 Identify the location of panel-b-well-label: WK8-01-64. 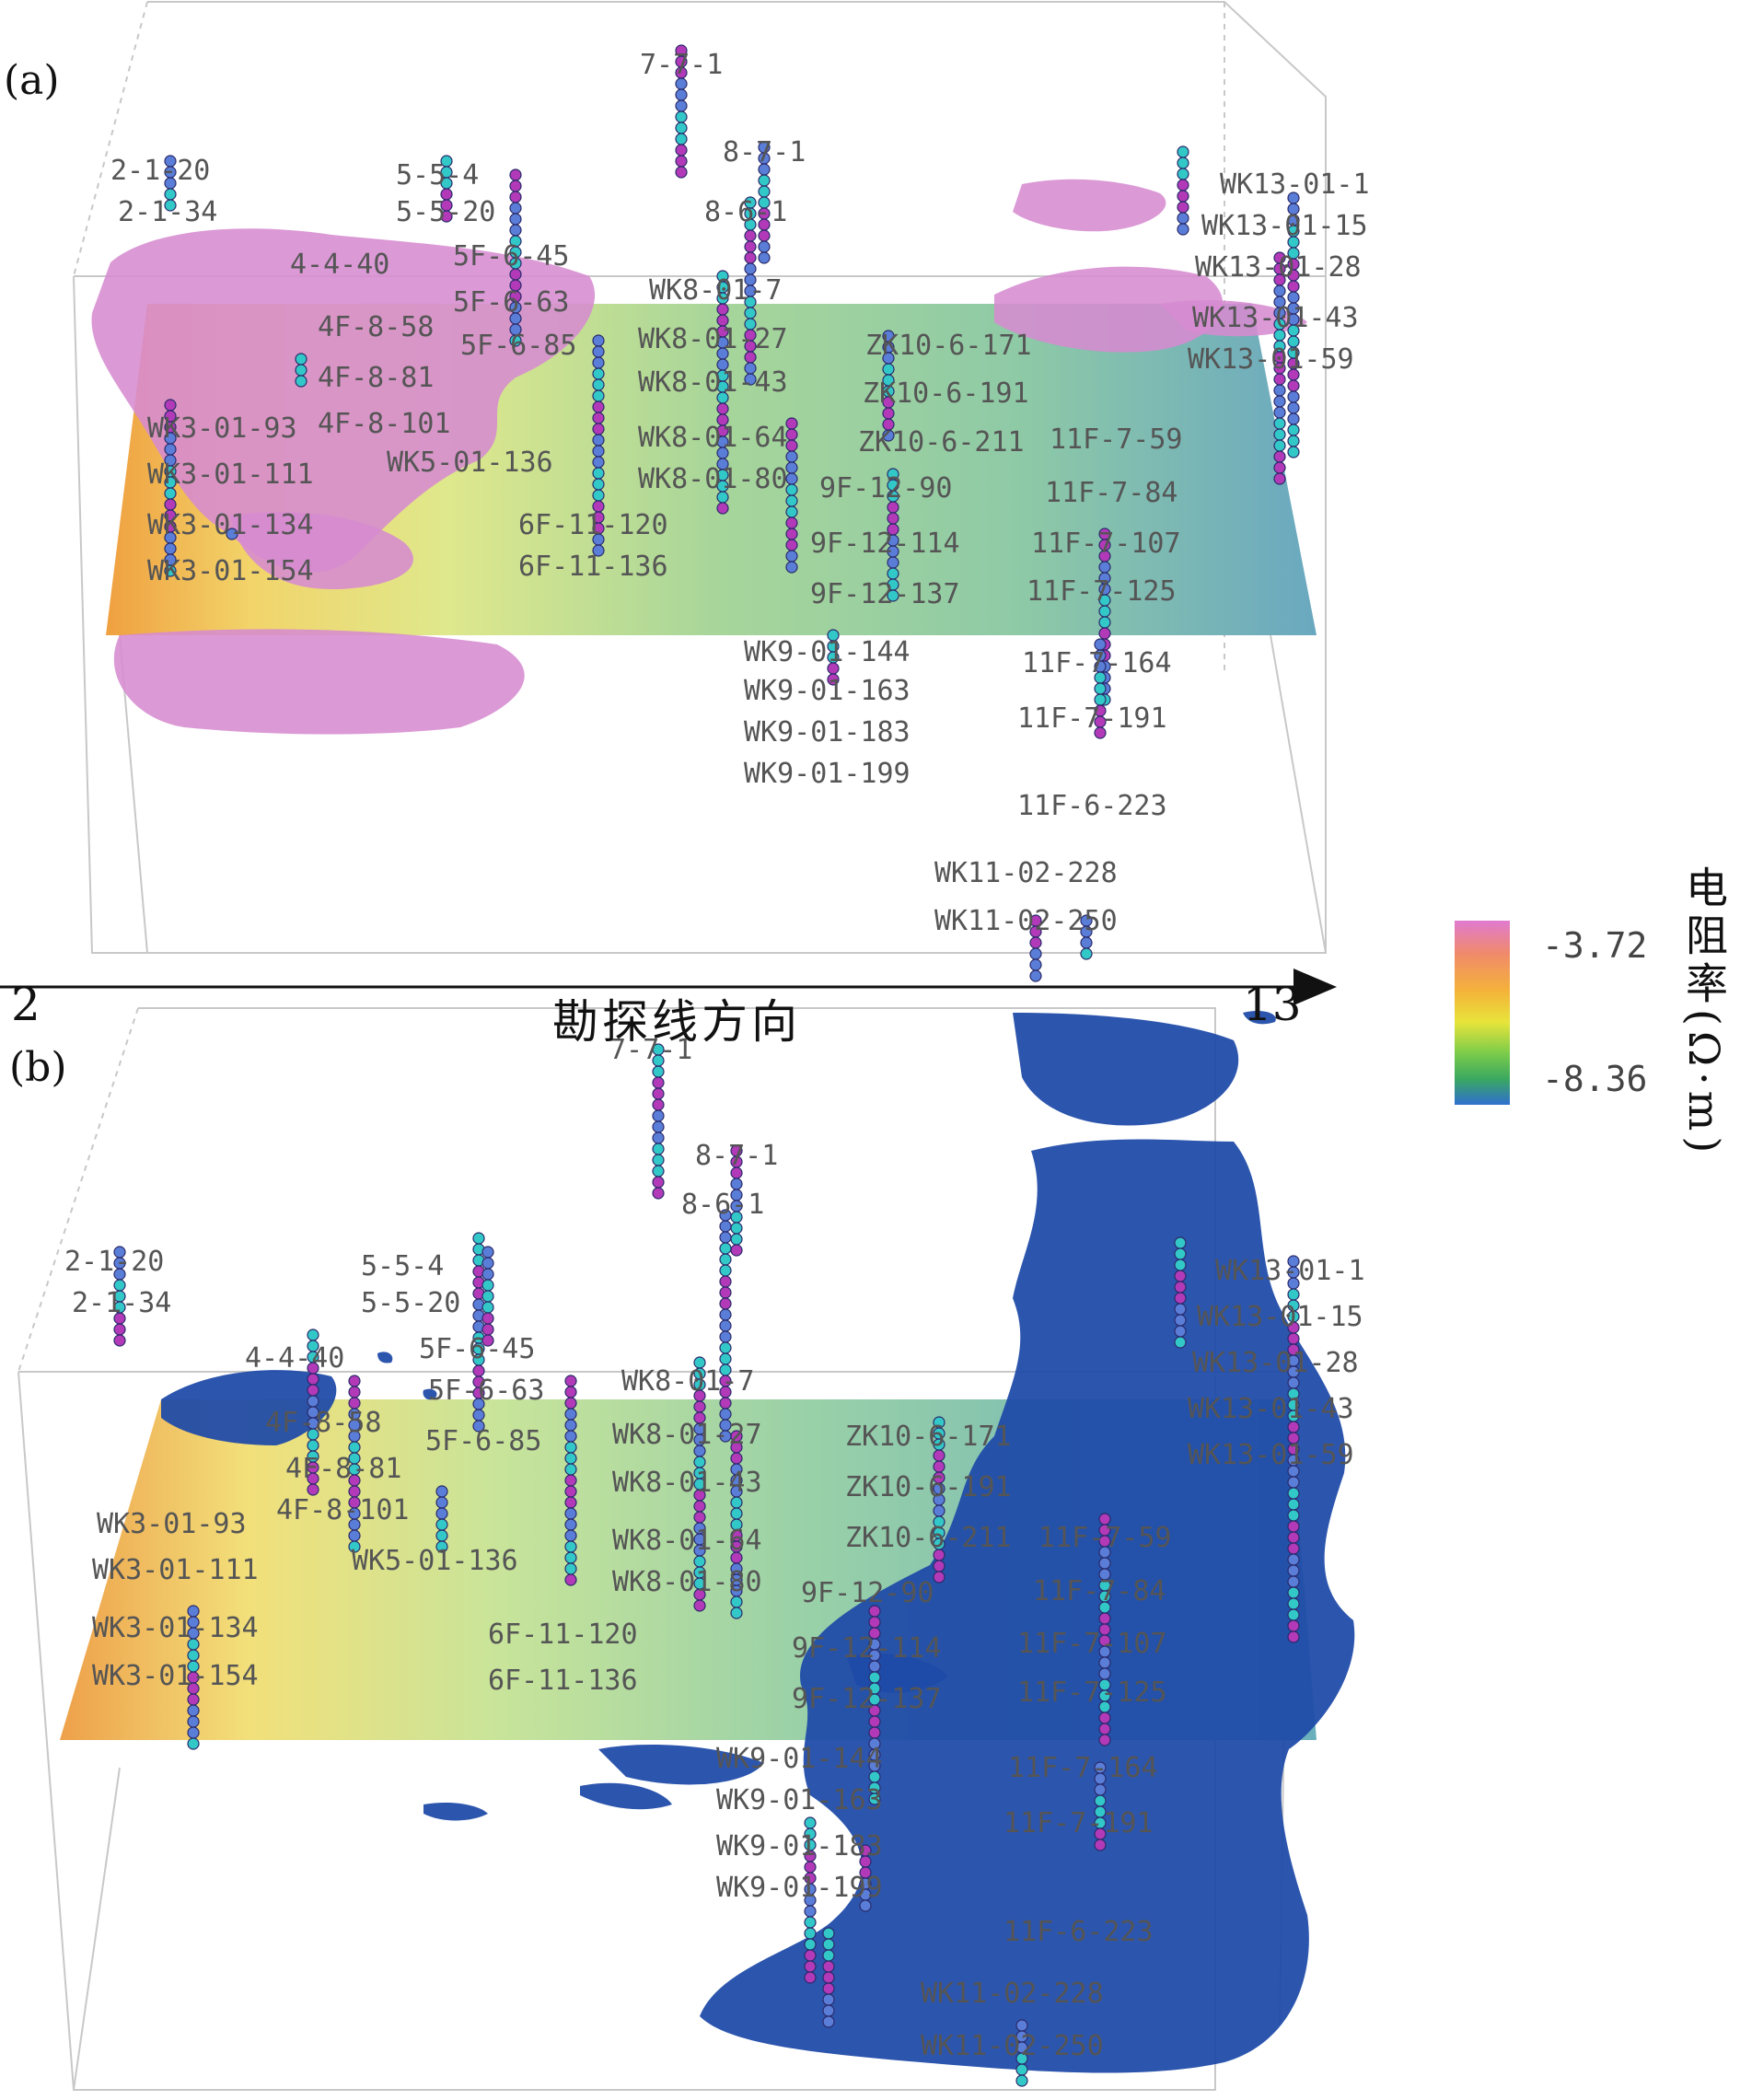
(687, 1541).